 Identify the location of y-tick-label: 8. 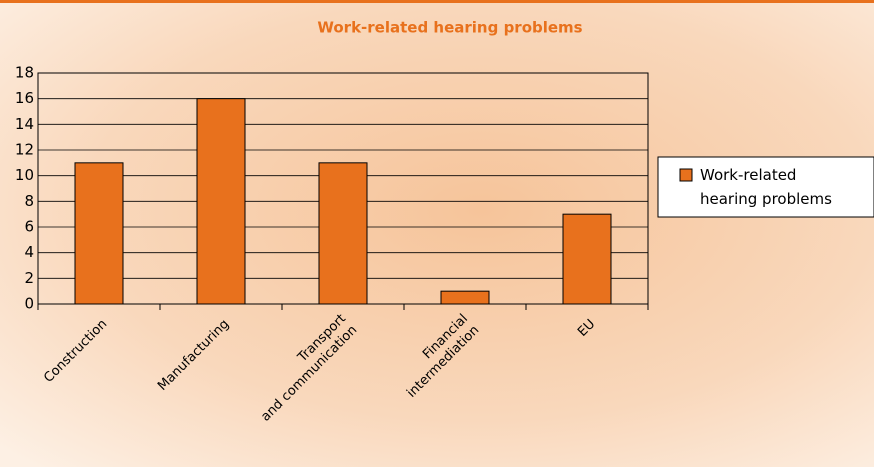
(29, 201).